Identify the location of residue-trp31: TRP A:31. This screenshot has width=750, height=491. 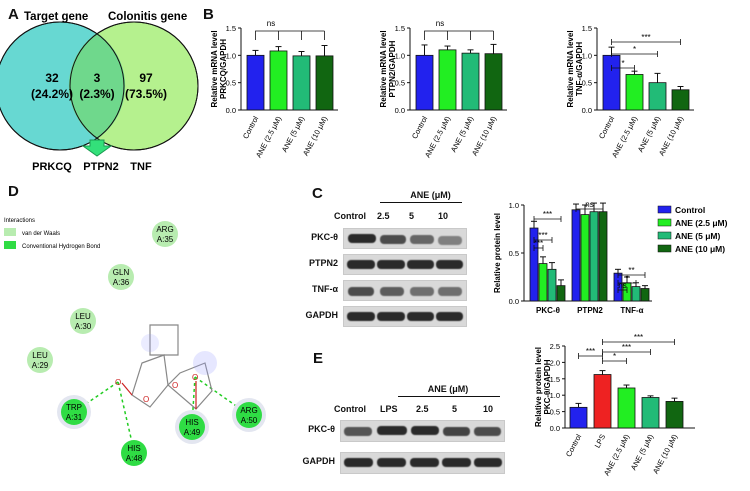
(74, 412).